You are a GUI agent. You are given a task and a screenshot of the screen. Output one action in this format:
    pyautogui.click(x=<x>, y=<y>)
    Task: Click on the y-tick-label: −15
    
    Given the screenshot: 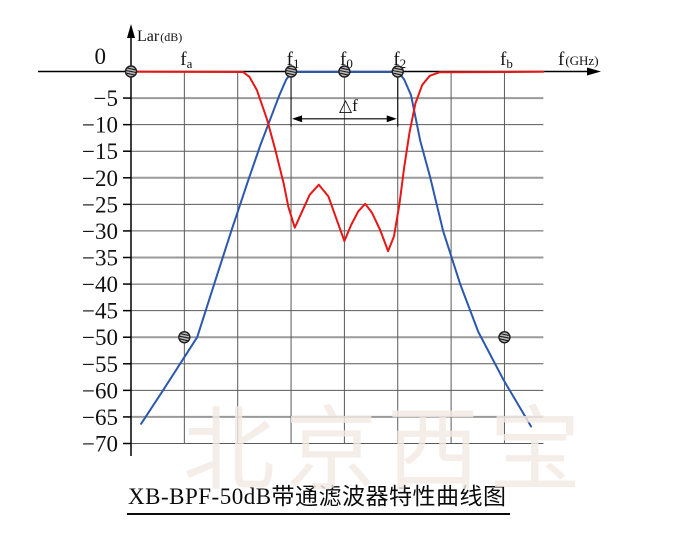 What is the action you would take?
    pyautogui.click(x=100, y=151)
    